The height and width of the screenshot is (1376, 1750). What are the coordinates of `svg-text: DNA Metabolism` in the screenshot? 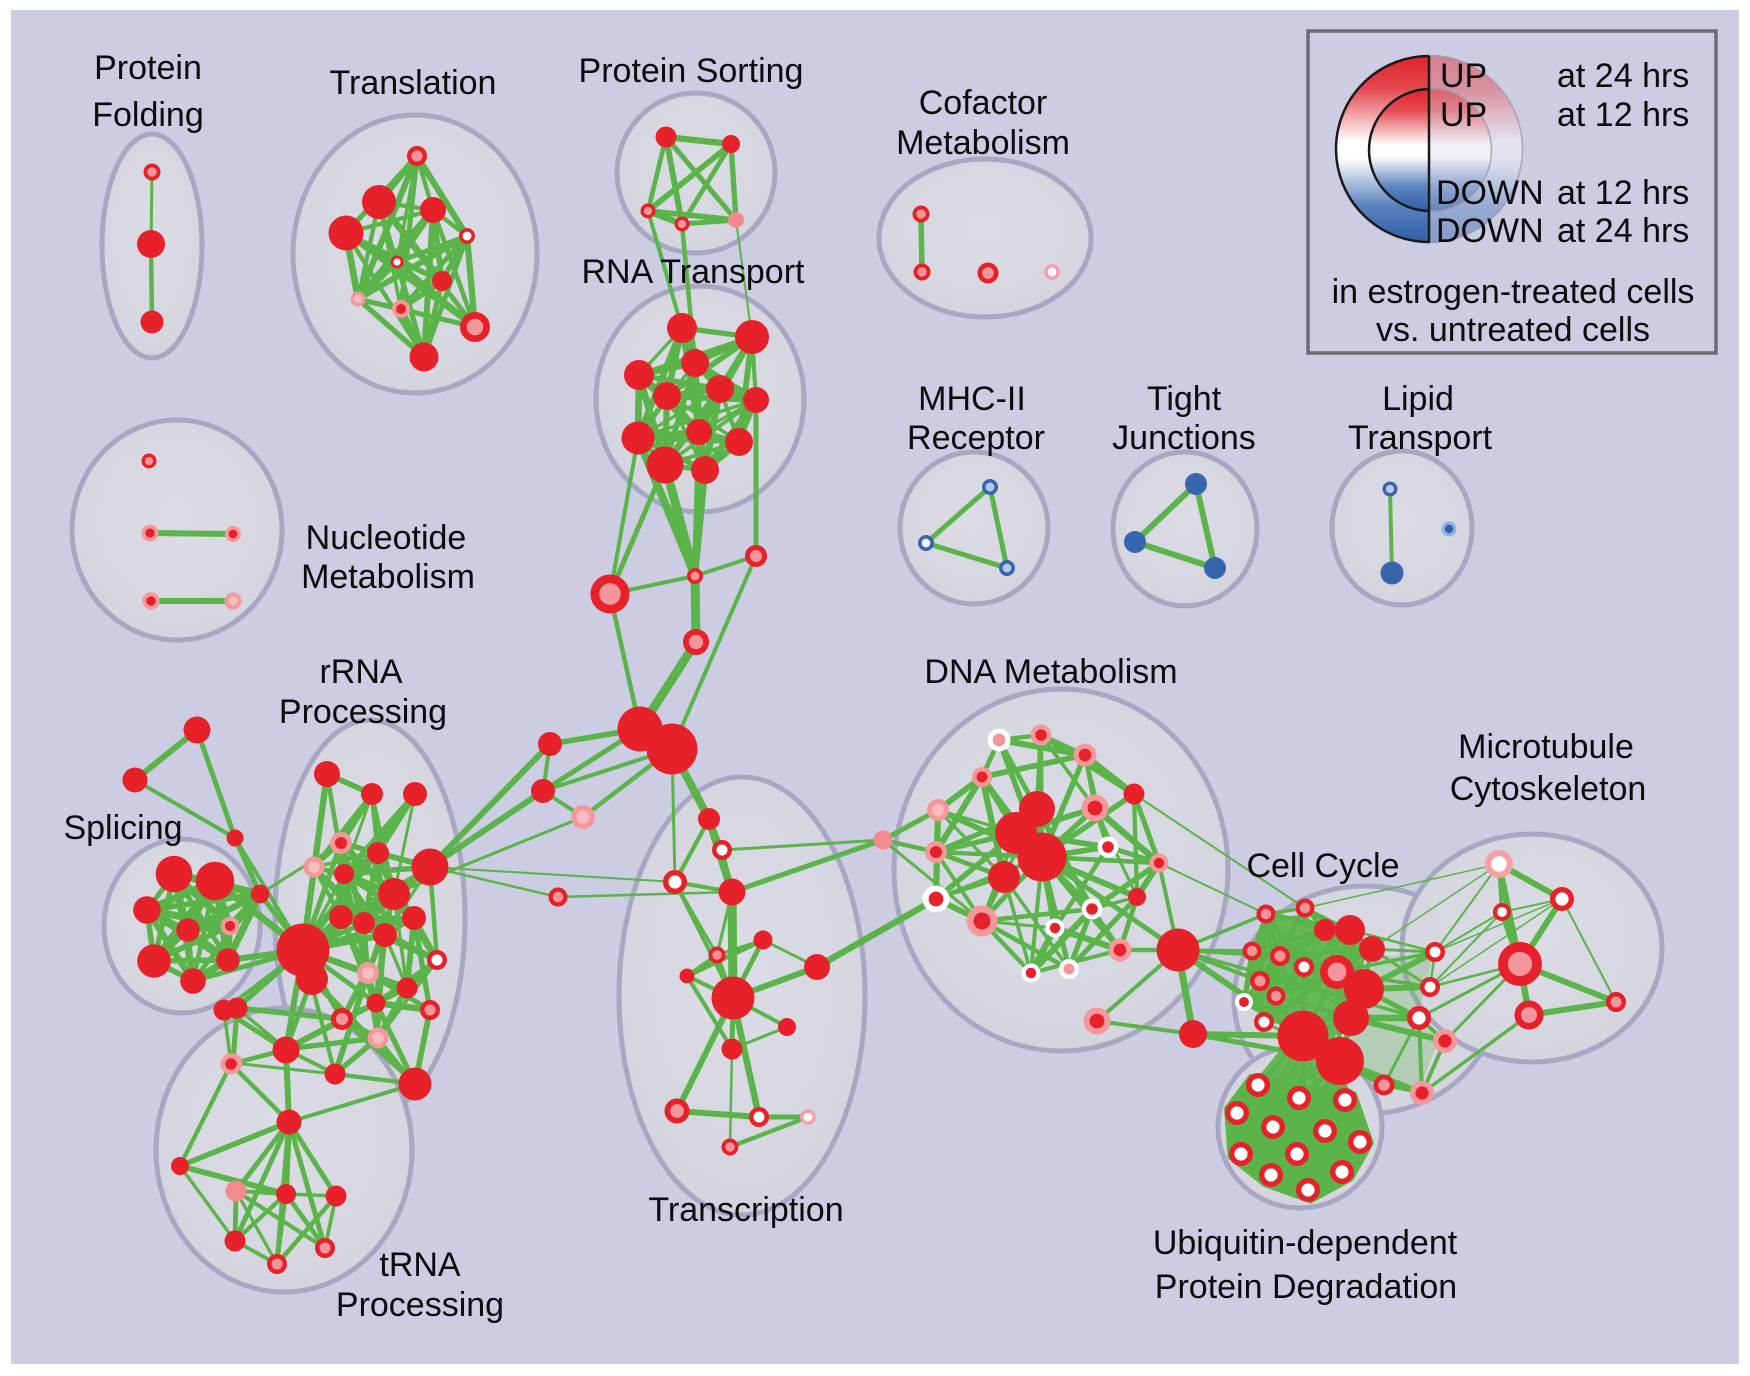 It's located at (1050, 672).